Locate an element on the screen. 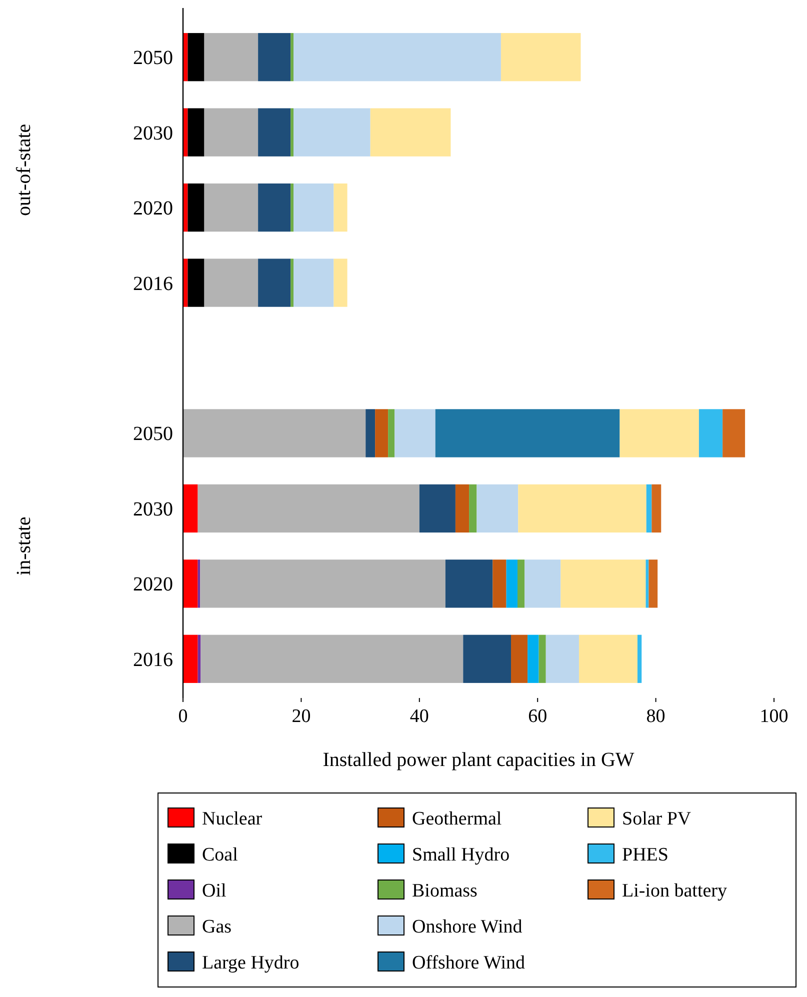 The image size is (807, 997). x-tick-label: 60 is located at coordinates (538, 716).